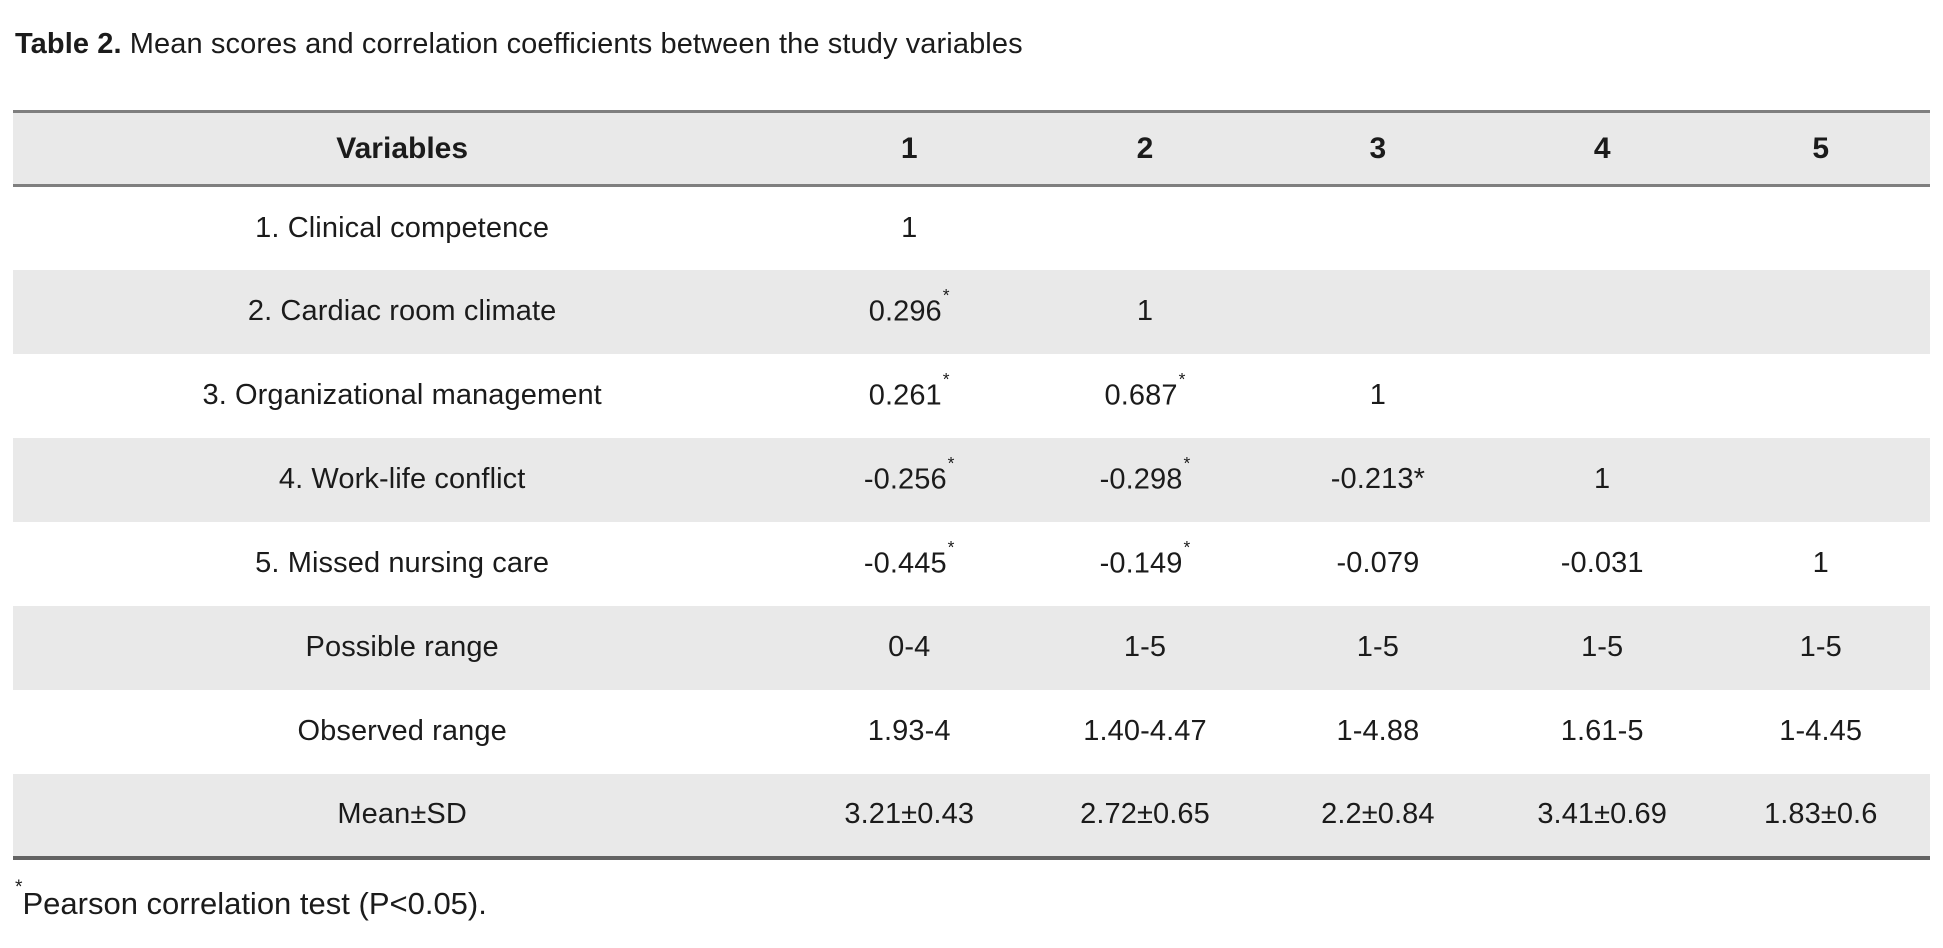 This screenshot has height=948, width=1943. Describe the element at coordinates (1378, 563) in the screenshot. I see `value-cell: -0.079` at that location.